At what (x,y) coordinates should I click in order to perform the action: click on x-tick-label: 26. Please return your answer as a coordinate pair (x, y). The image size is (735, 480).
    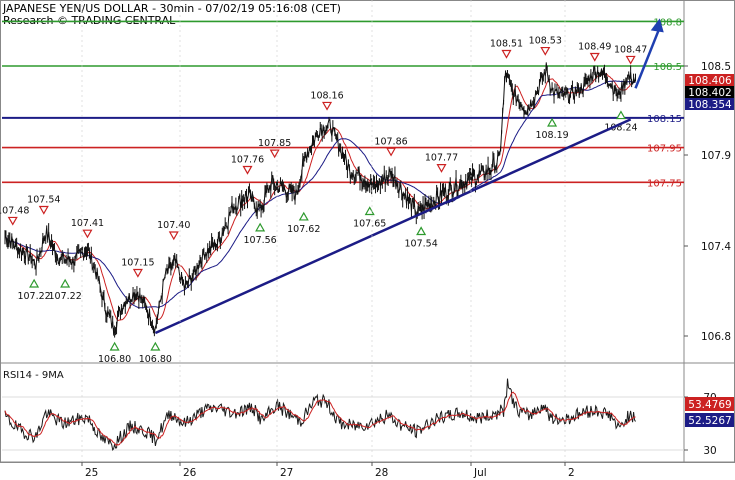
    Looking at the image, I should click on (190, 473).